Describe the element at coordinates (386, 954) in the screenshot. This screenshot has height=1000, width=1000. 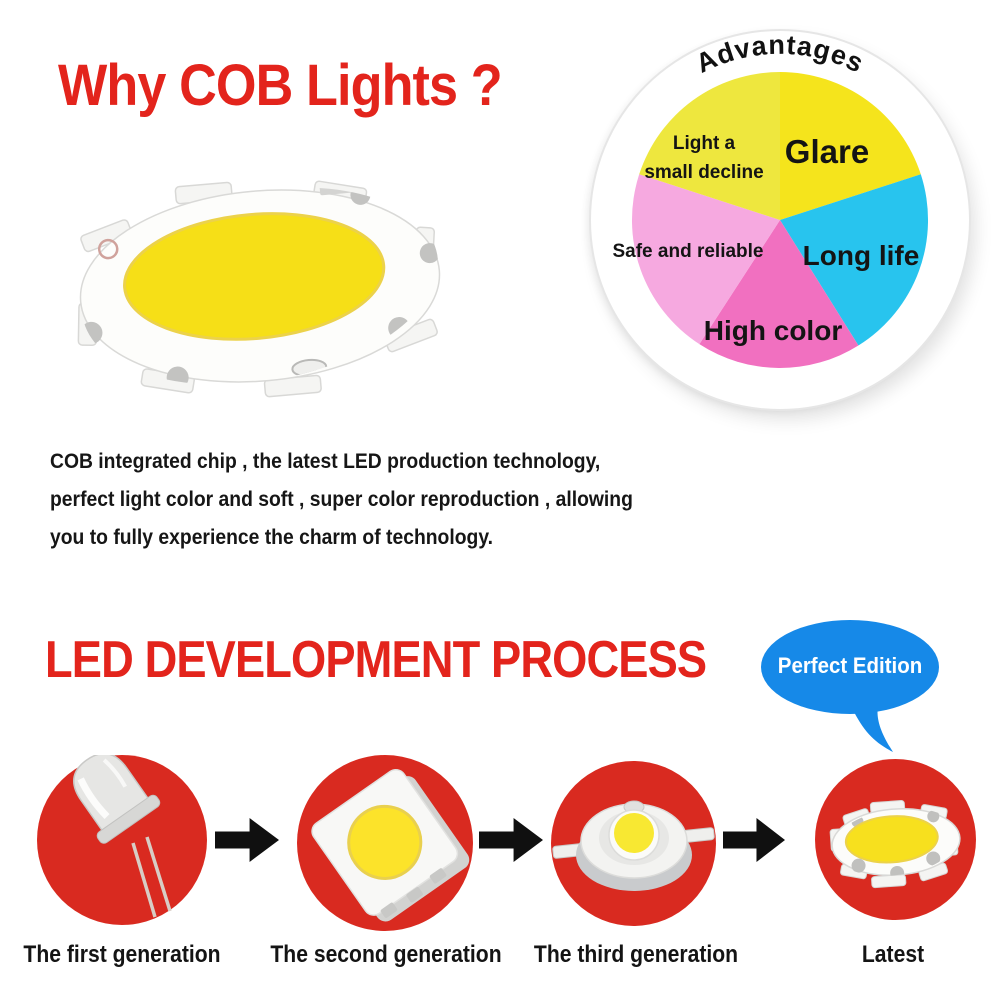
I see `caption-second-generation: The second generation` at that location.